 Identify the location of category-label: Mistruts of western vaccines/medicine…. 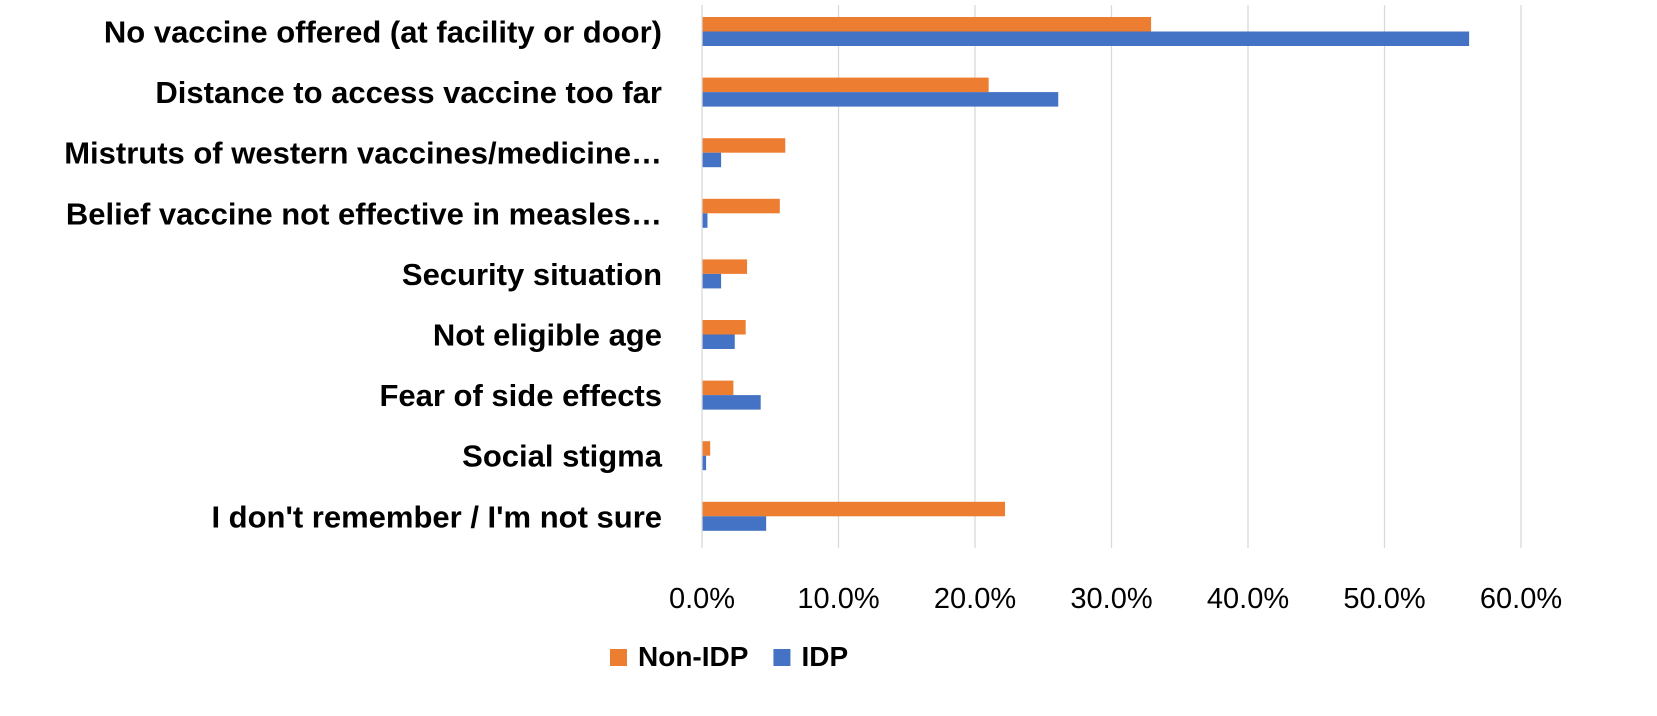
(363, 153).